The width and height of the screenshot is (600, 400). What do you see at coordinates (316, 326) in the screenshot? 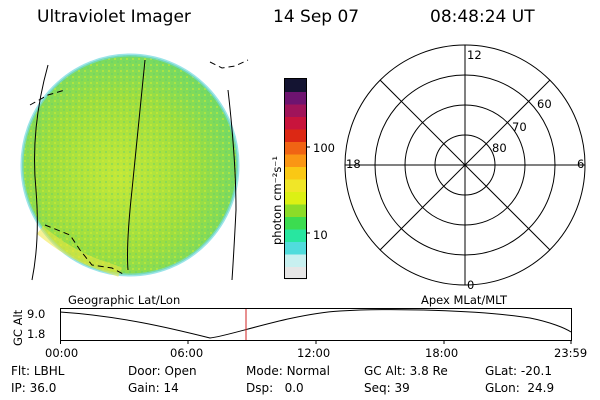
I see `altitude-plot` at bounding box center [316, 326].